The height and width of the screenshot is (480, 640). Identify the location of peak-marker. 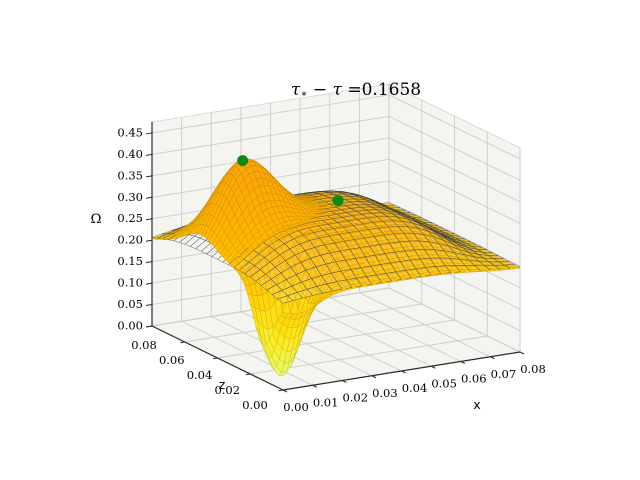
(243, 161).